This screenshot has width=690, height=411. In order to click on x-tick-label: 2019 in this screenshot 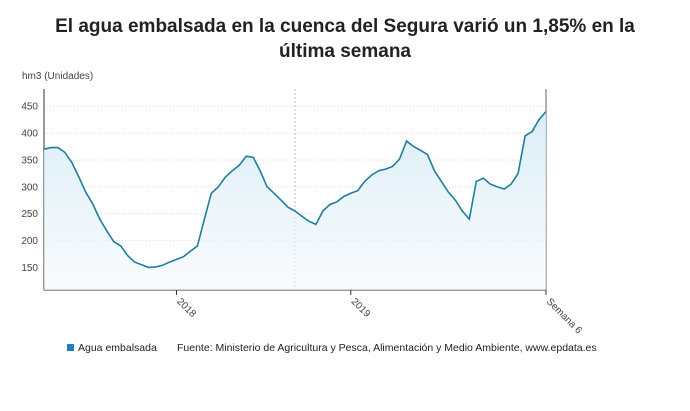, I will do `click(361, 308)`.